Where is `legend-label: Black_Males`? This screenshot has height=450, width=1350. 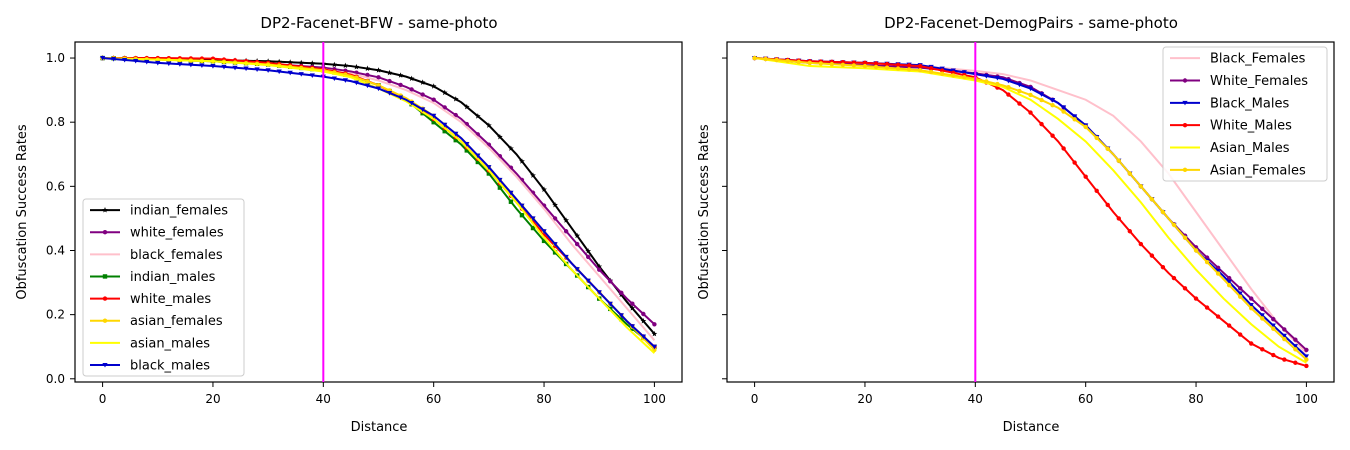
legend-label: Black_Males is located at coordinates (1249, 103).